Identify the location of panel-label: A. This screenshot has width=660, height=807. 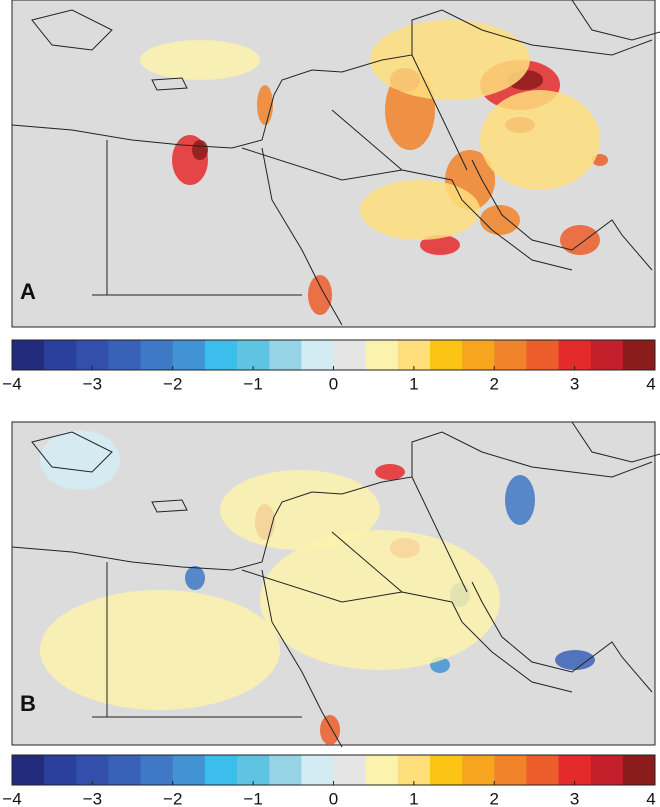
(28, 291).